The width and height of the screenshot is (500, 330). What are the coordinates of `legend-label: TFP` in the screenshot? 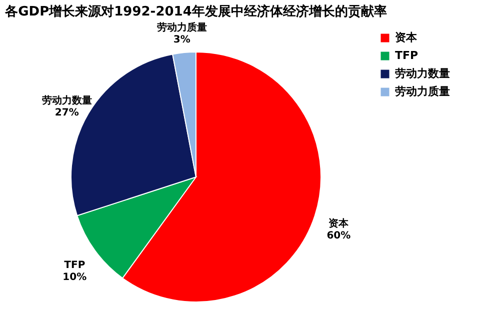 It's located at (406, 55).